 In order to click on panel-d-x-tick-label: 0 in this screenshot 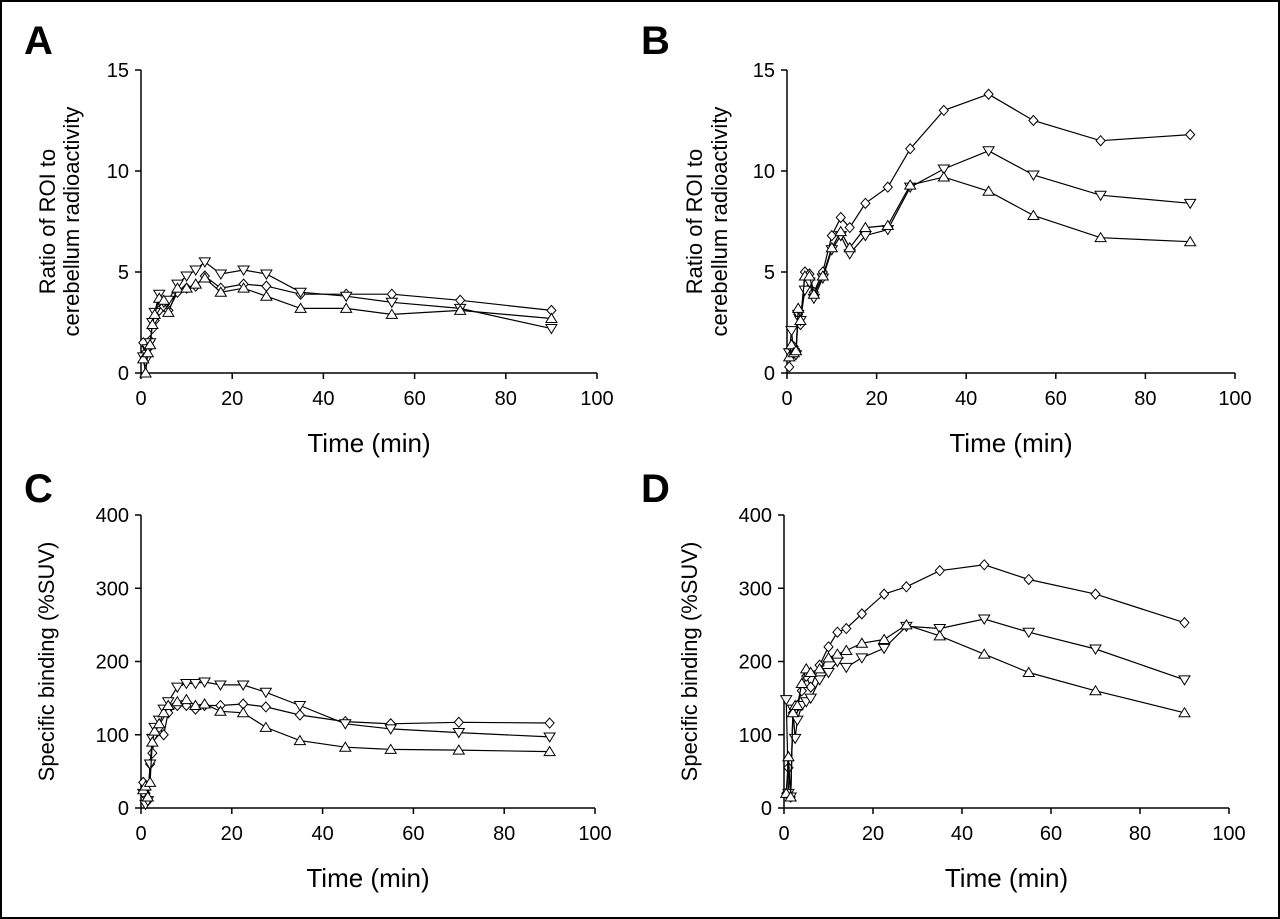, I will do `click(783, 834)`.